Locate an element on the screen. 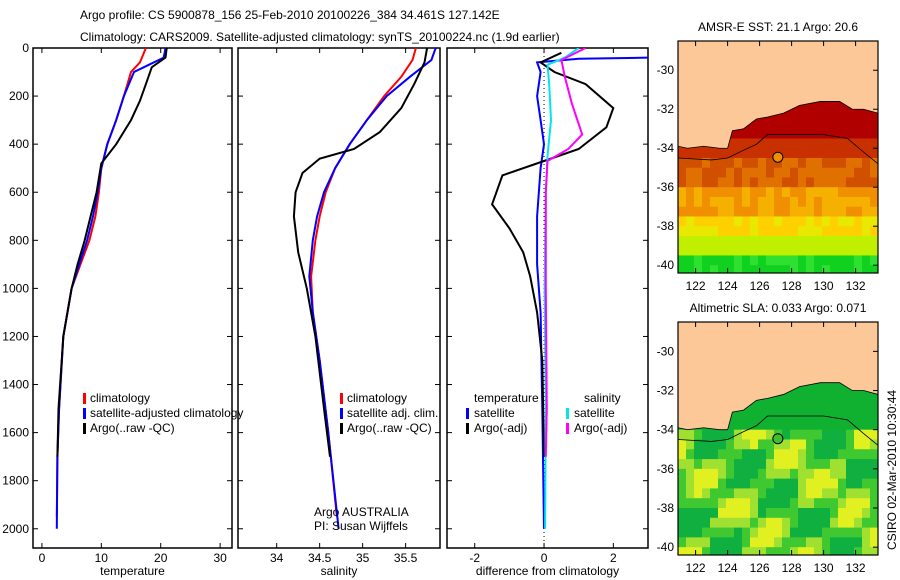 This screenshot has height=580, width=900. x-tick-label: 34.5 is located at coordinates (320, 558).